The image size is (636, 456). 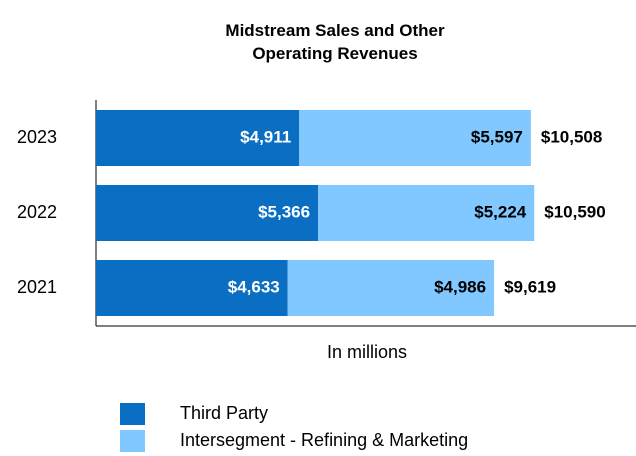 What do you see at coordinates (460, 286) in the screenshot?
I see `value-label: $4,986` at bounding box center [460, 286].